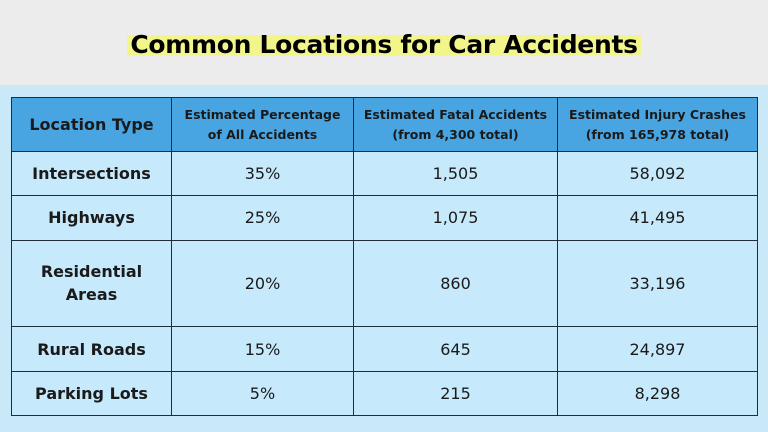 This screenshot has height=432, width=768. Describe the element at coordinates (262, 134) in the screenshot. I see `header-text: of All Accidents` at that location.